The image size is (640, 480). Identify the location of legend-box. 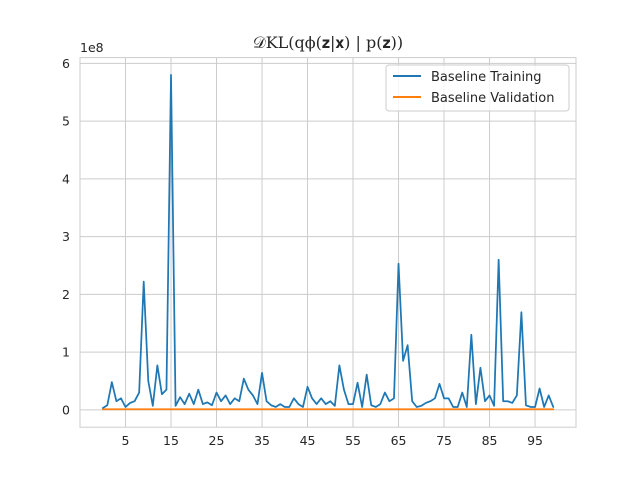
(477, 88).